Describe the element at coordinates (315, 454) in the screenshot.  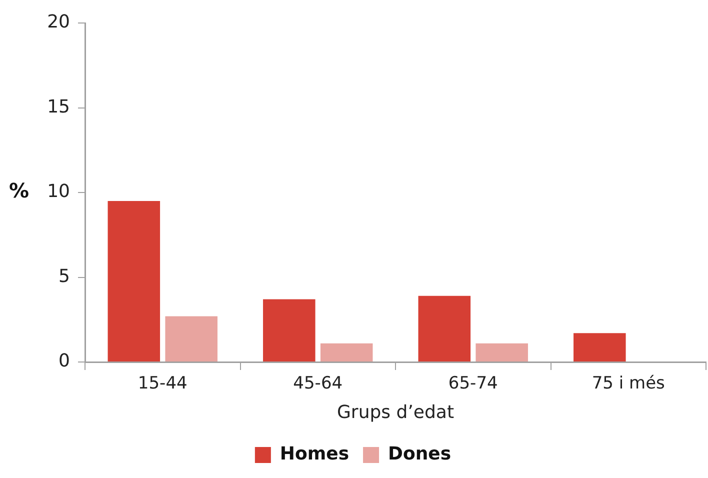
I see `legend-label: Homes` at that location.